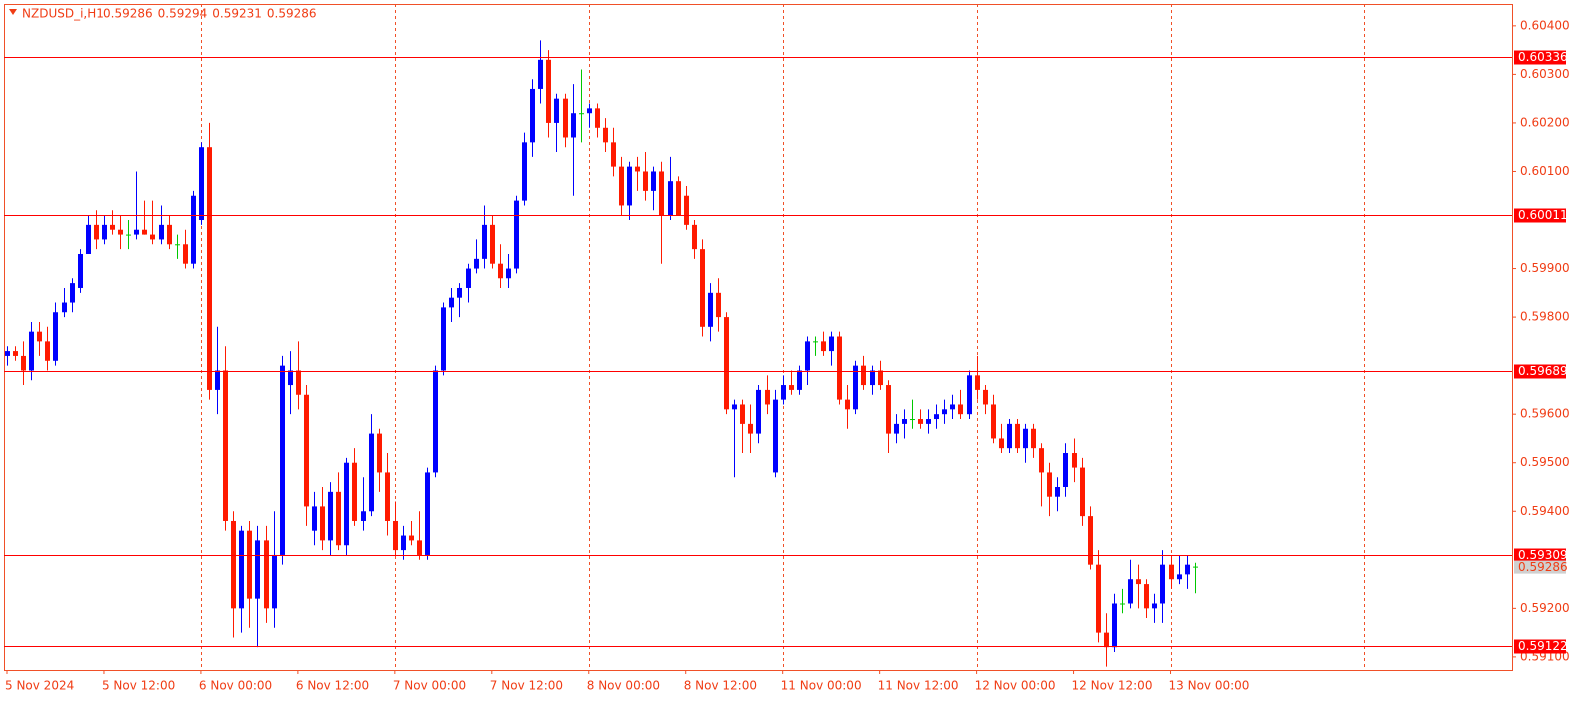 Image resolution: width=1586 pixels, height=708 pixels. What do you see at coordinates (1545, 317) in the screenshot?
I see `y-tick-label: 0.59800` at bounding box center [1545, 317].